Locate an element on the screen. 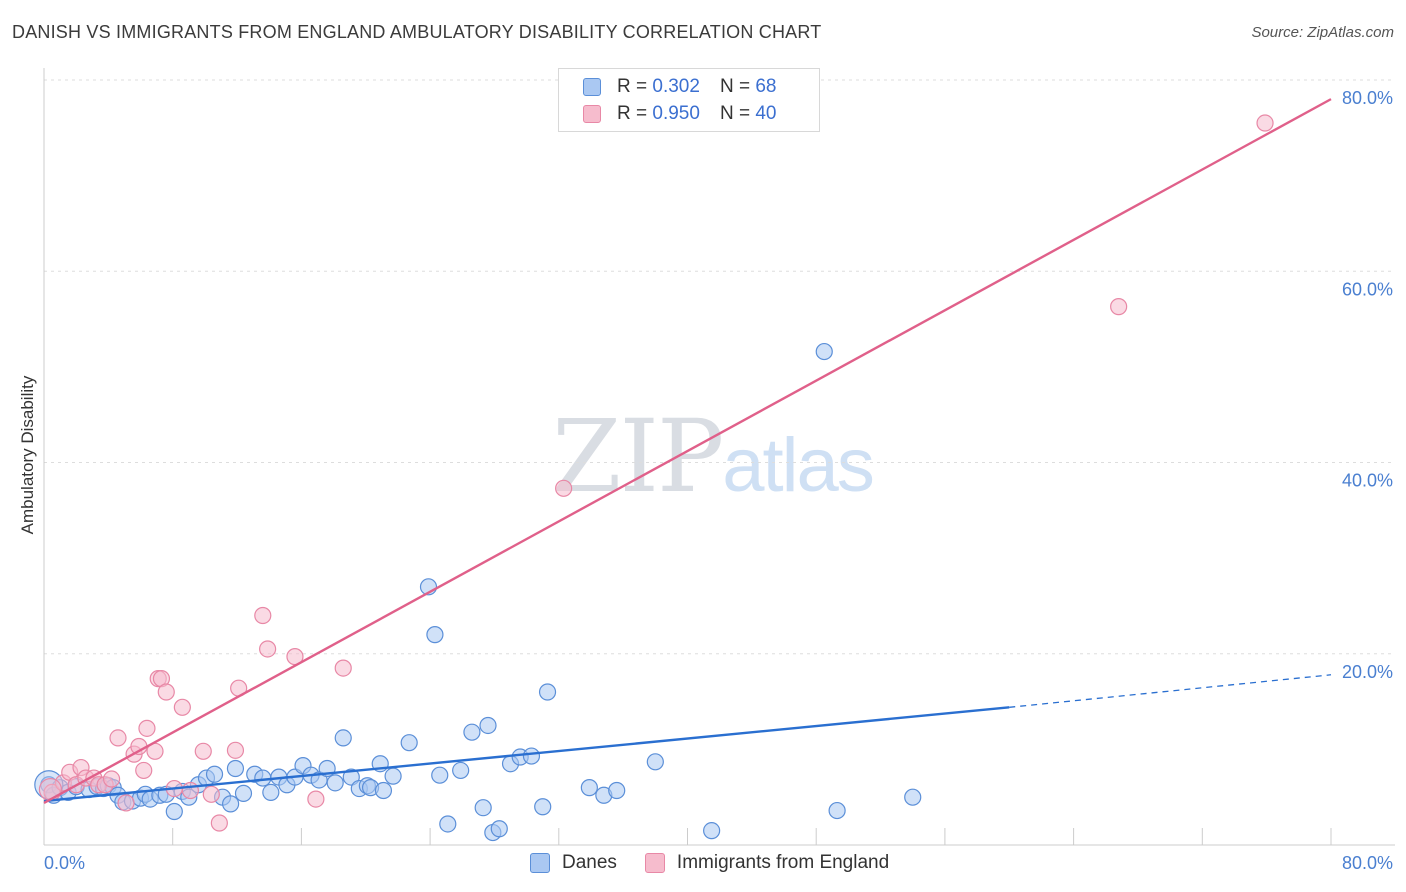  legend-row-danes: R = 0.302 N = 68 is located at coordinates (679, 87).